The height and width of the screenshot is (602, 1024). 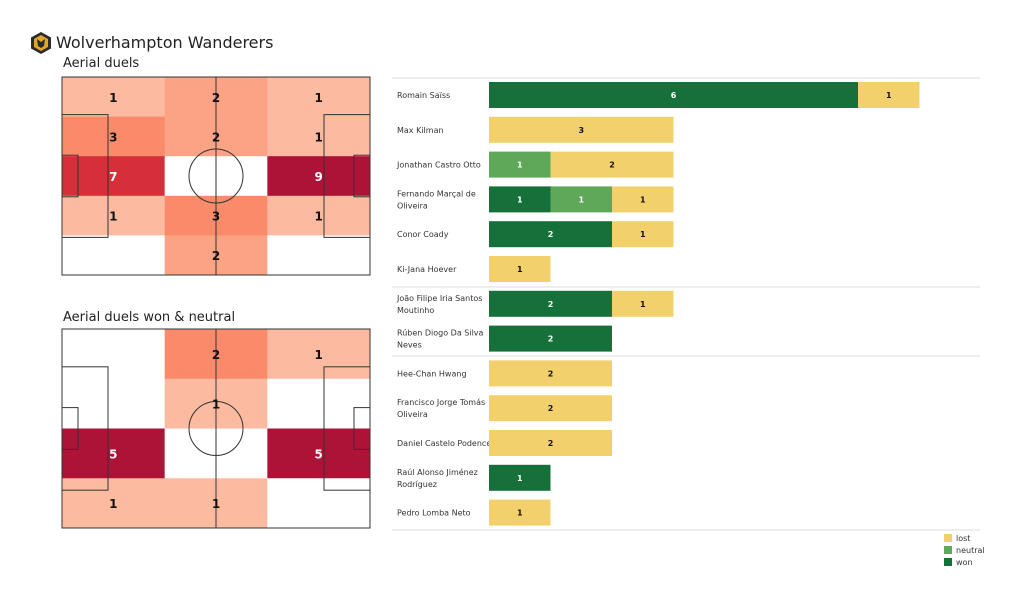 I want to click on player-name: Ki-Jana Hoever, so click(x=427, y=269).